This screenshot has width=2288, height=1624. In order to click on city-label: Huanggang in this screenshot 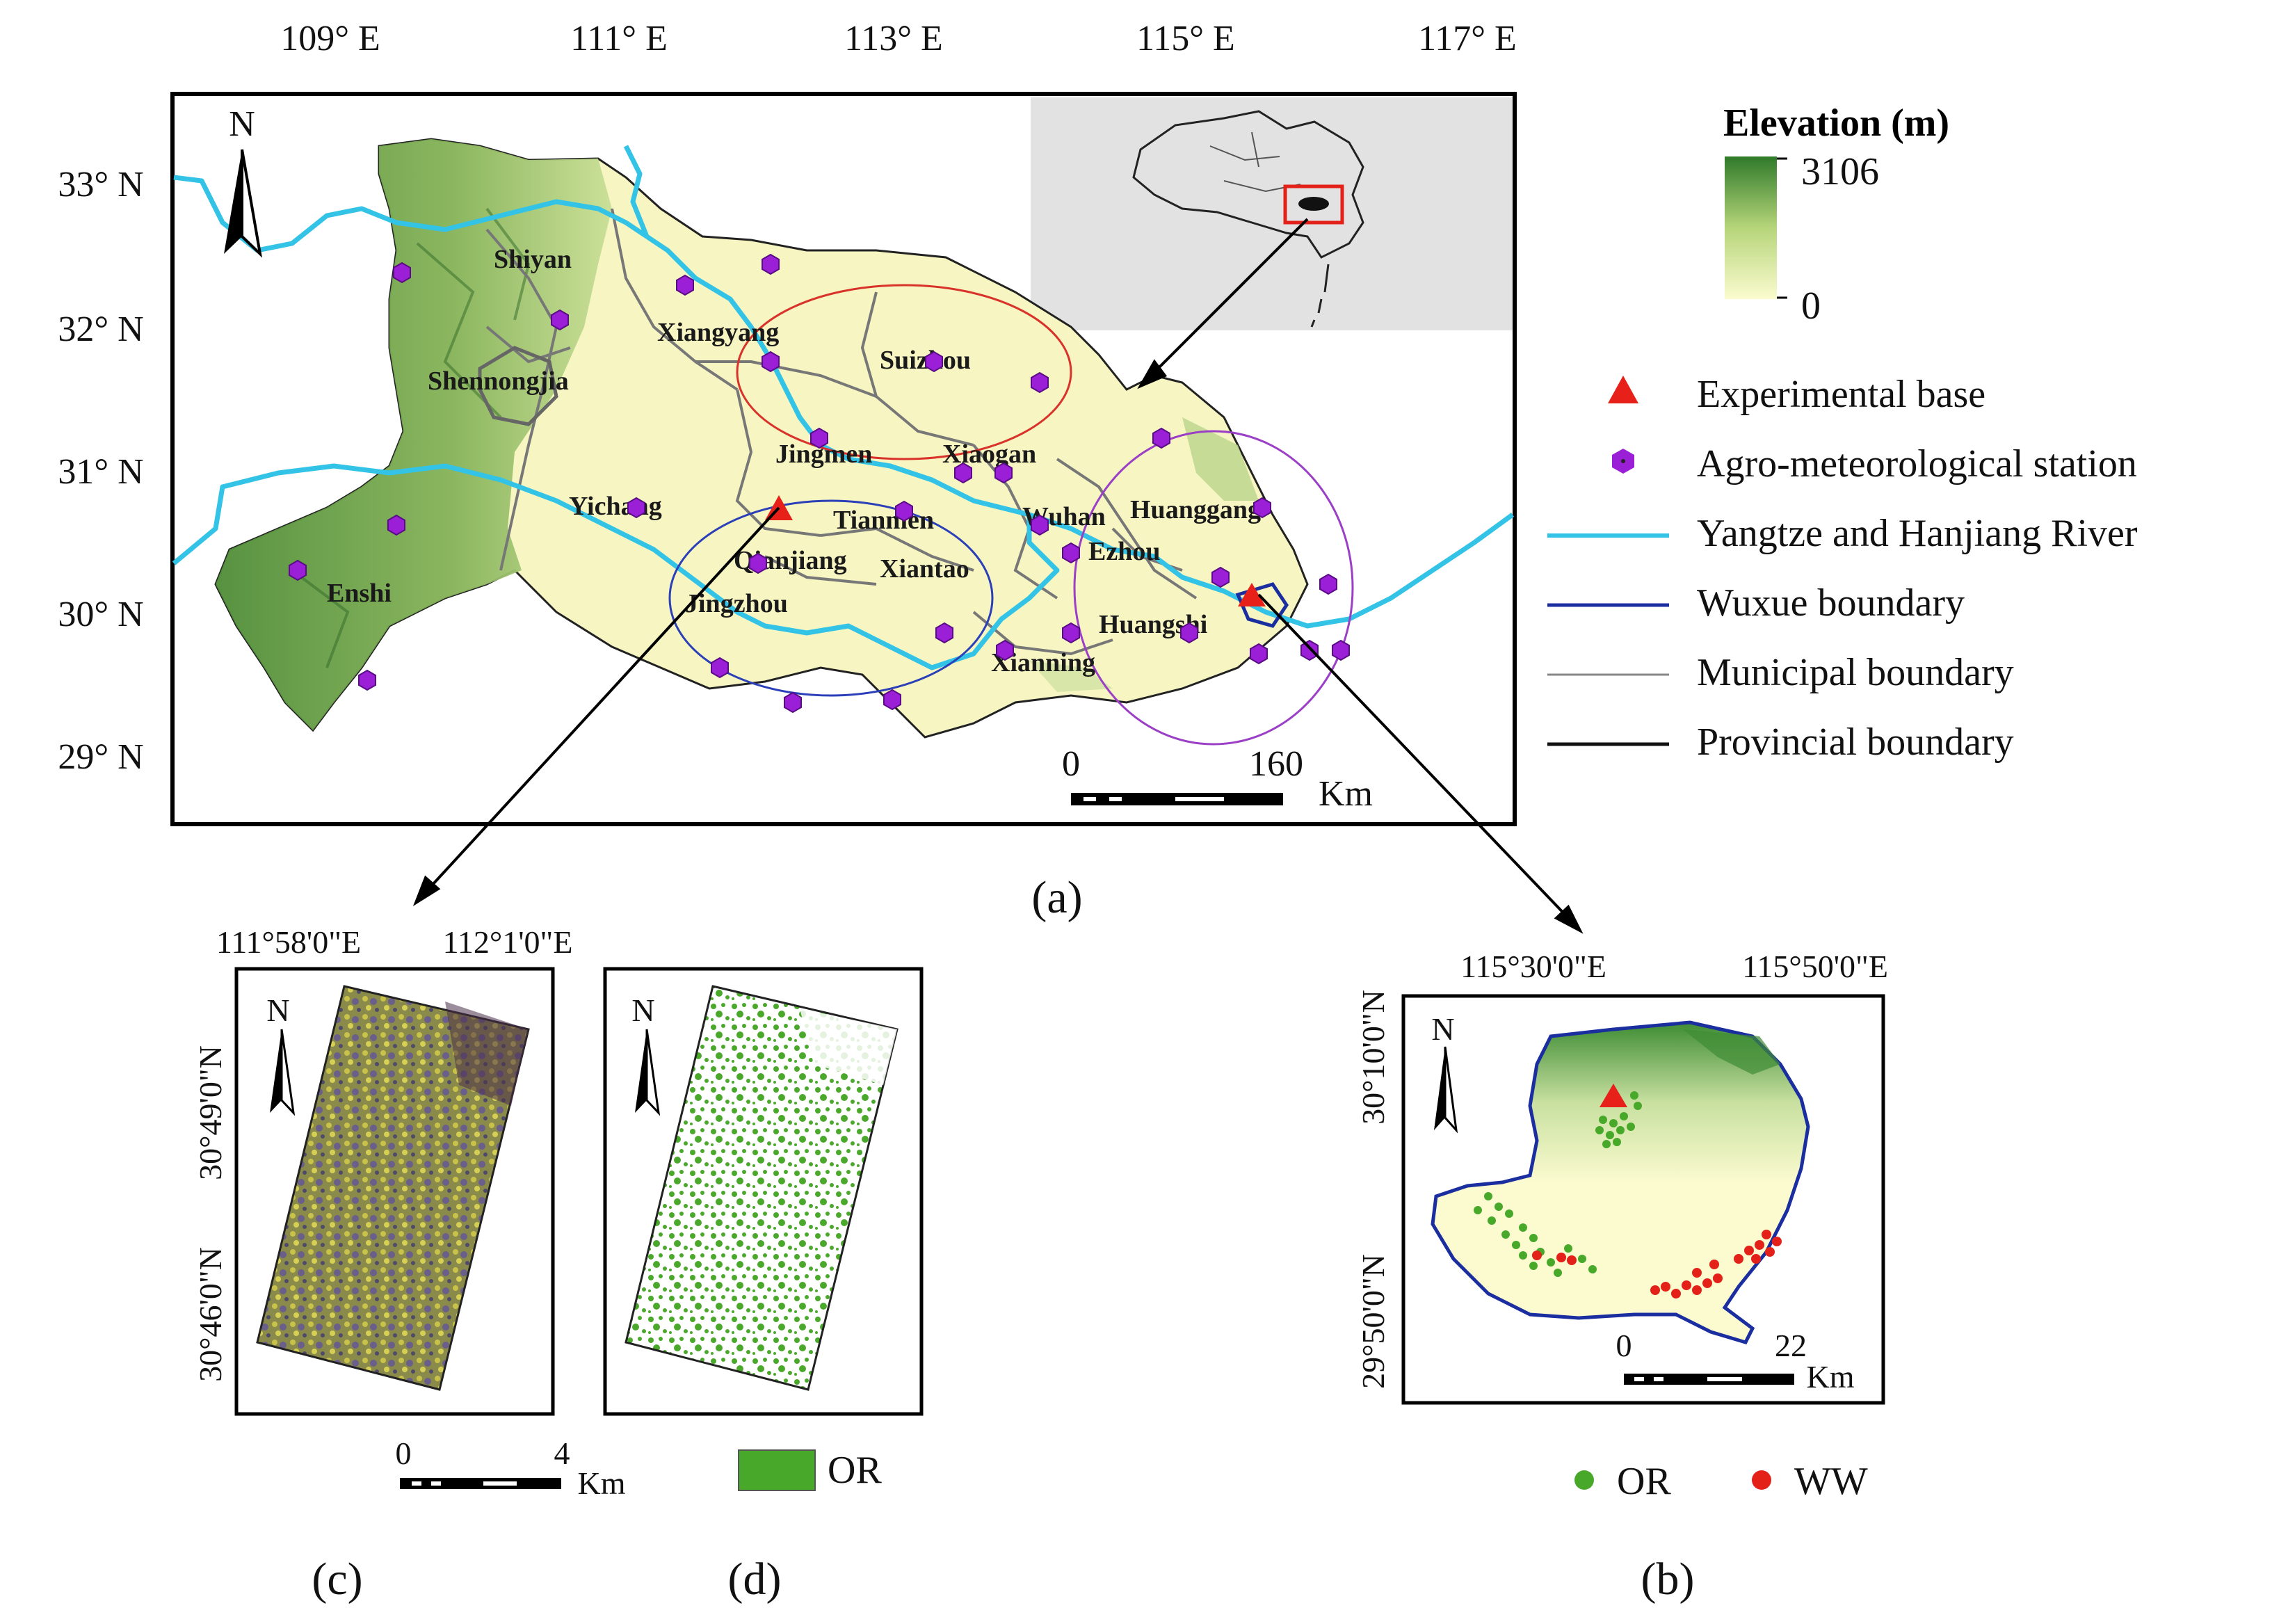, I will do `click(1195, 509)`.